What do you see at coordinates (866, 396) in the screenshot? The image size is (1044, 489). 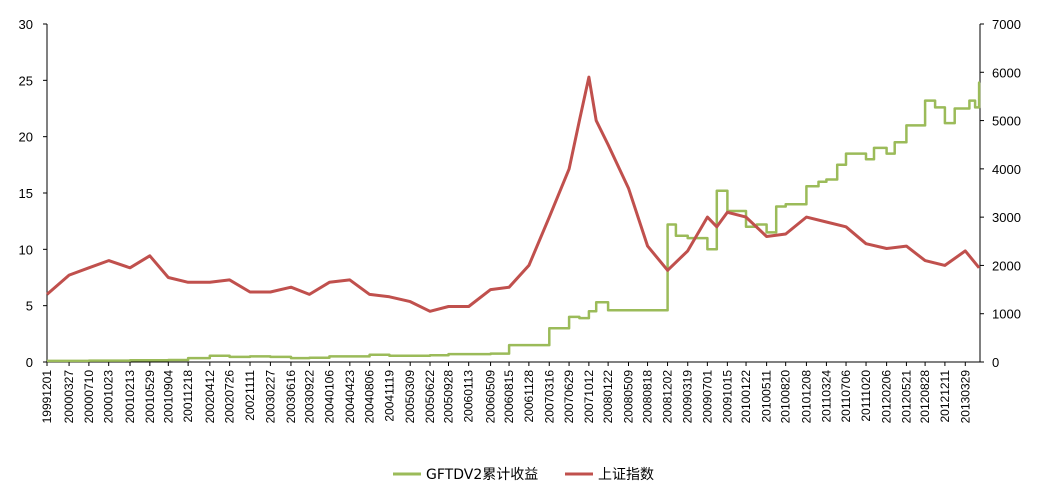 I see `x-tick-label: 20111020` at bounding box center [866, 396].